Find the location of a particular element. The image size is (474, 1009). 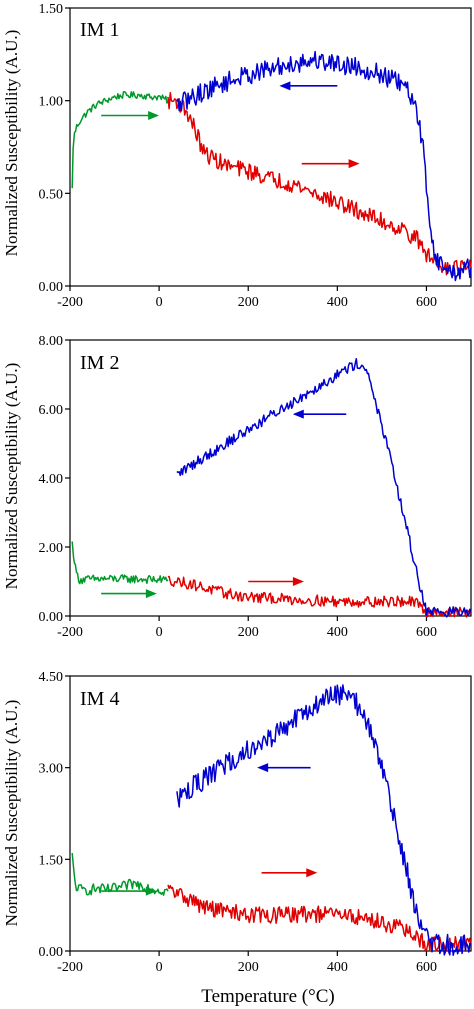

left-arrow-icon-im2 is located at coordinates (319, 414).